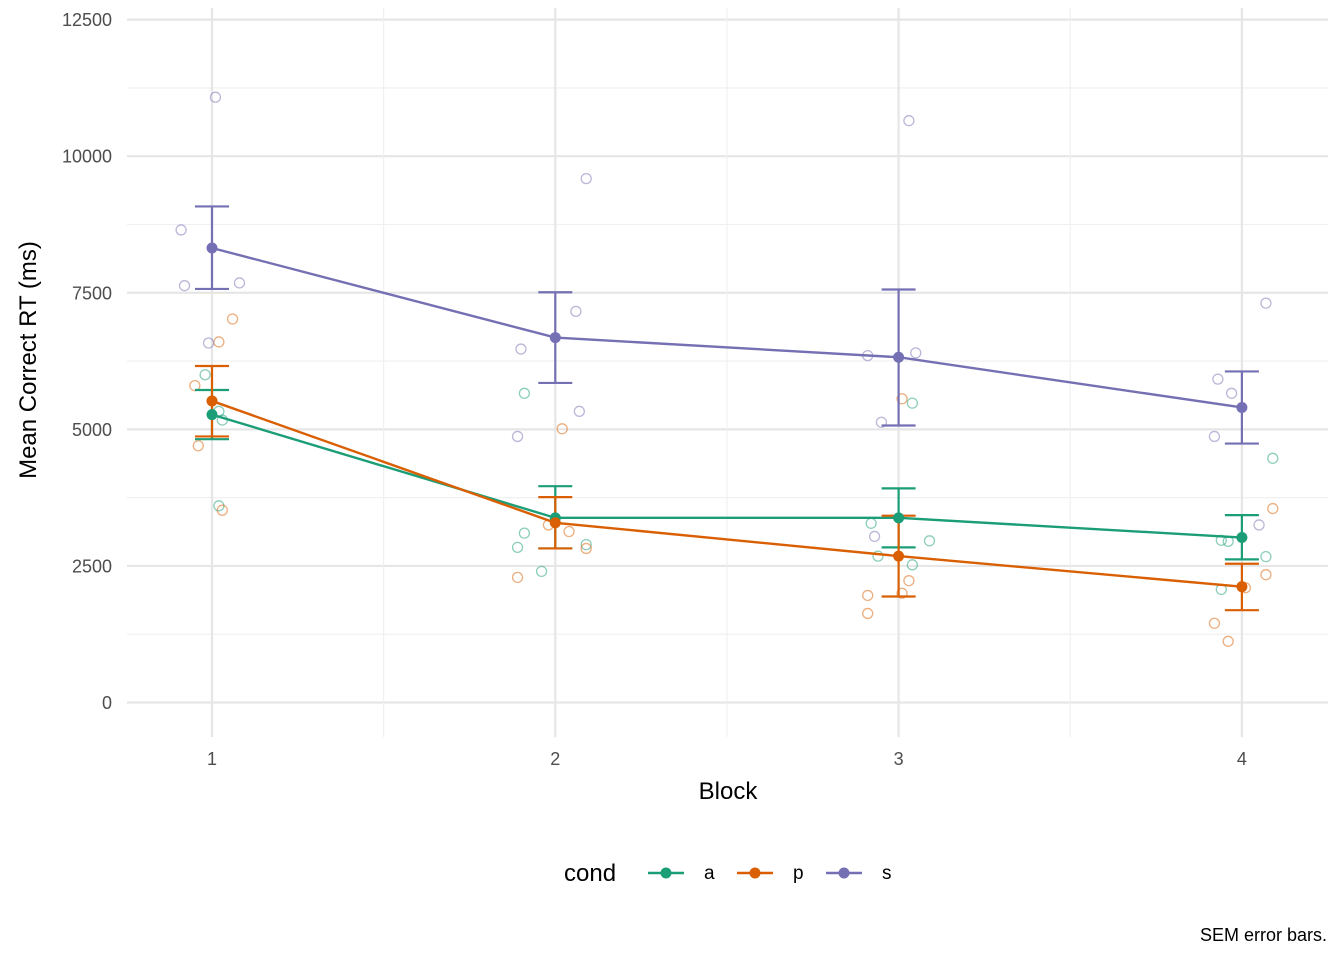 The height and width of the screenshot is (960, 1344). I want to click on caption: SEM error bars., so click(1263, 935).